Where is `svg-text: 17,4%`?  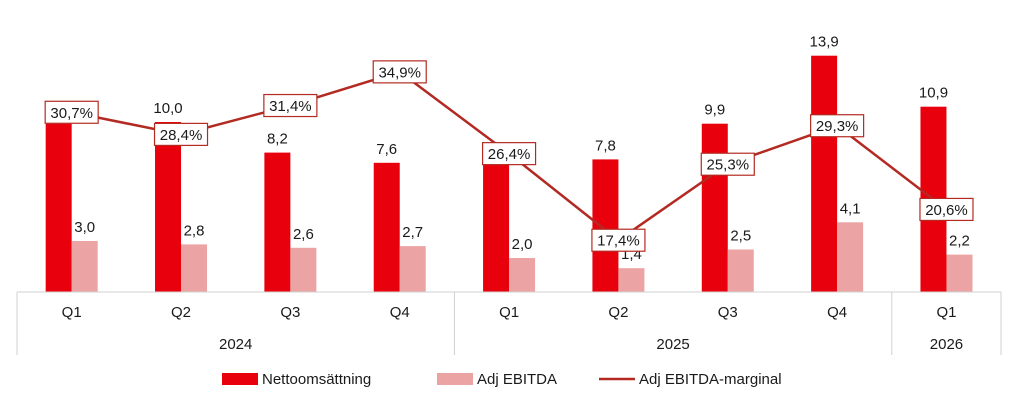
svg-text: 17,4% is located at coordinates (618, 241).